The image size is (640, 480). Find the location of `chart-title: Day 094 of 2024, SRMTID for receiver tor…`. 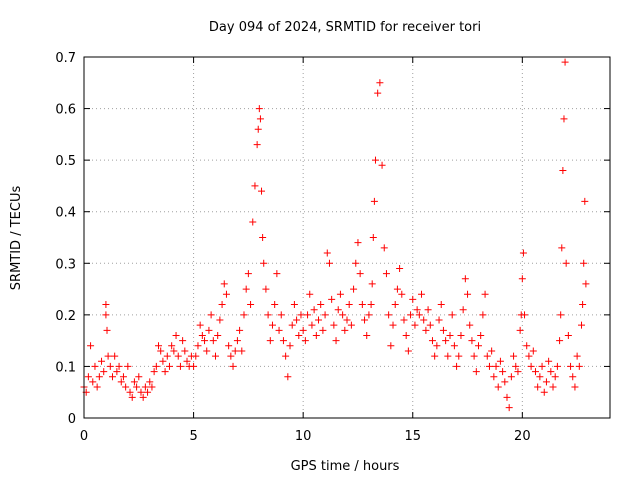

chart-title: Day 094 of 2024, SRMTID for receiver tor… is located at coordinates (345, 27).